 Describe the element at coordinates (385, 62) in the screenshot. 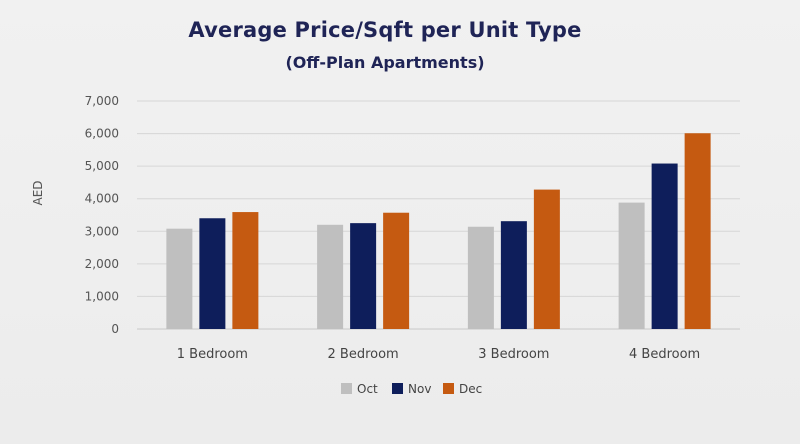

I see `chart-subtitle: (Off-Plan Apartments)` at that location.